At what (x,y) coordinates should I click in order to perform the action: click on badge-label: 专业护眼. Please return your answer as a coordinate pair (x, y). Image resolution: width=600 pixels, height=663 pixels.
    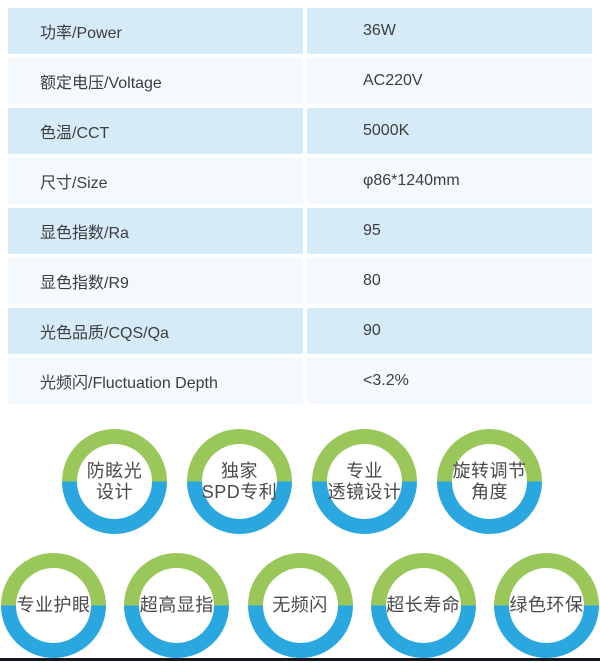
    Looking at the image, I should click on (53, 605).